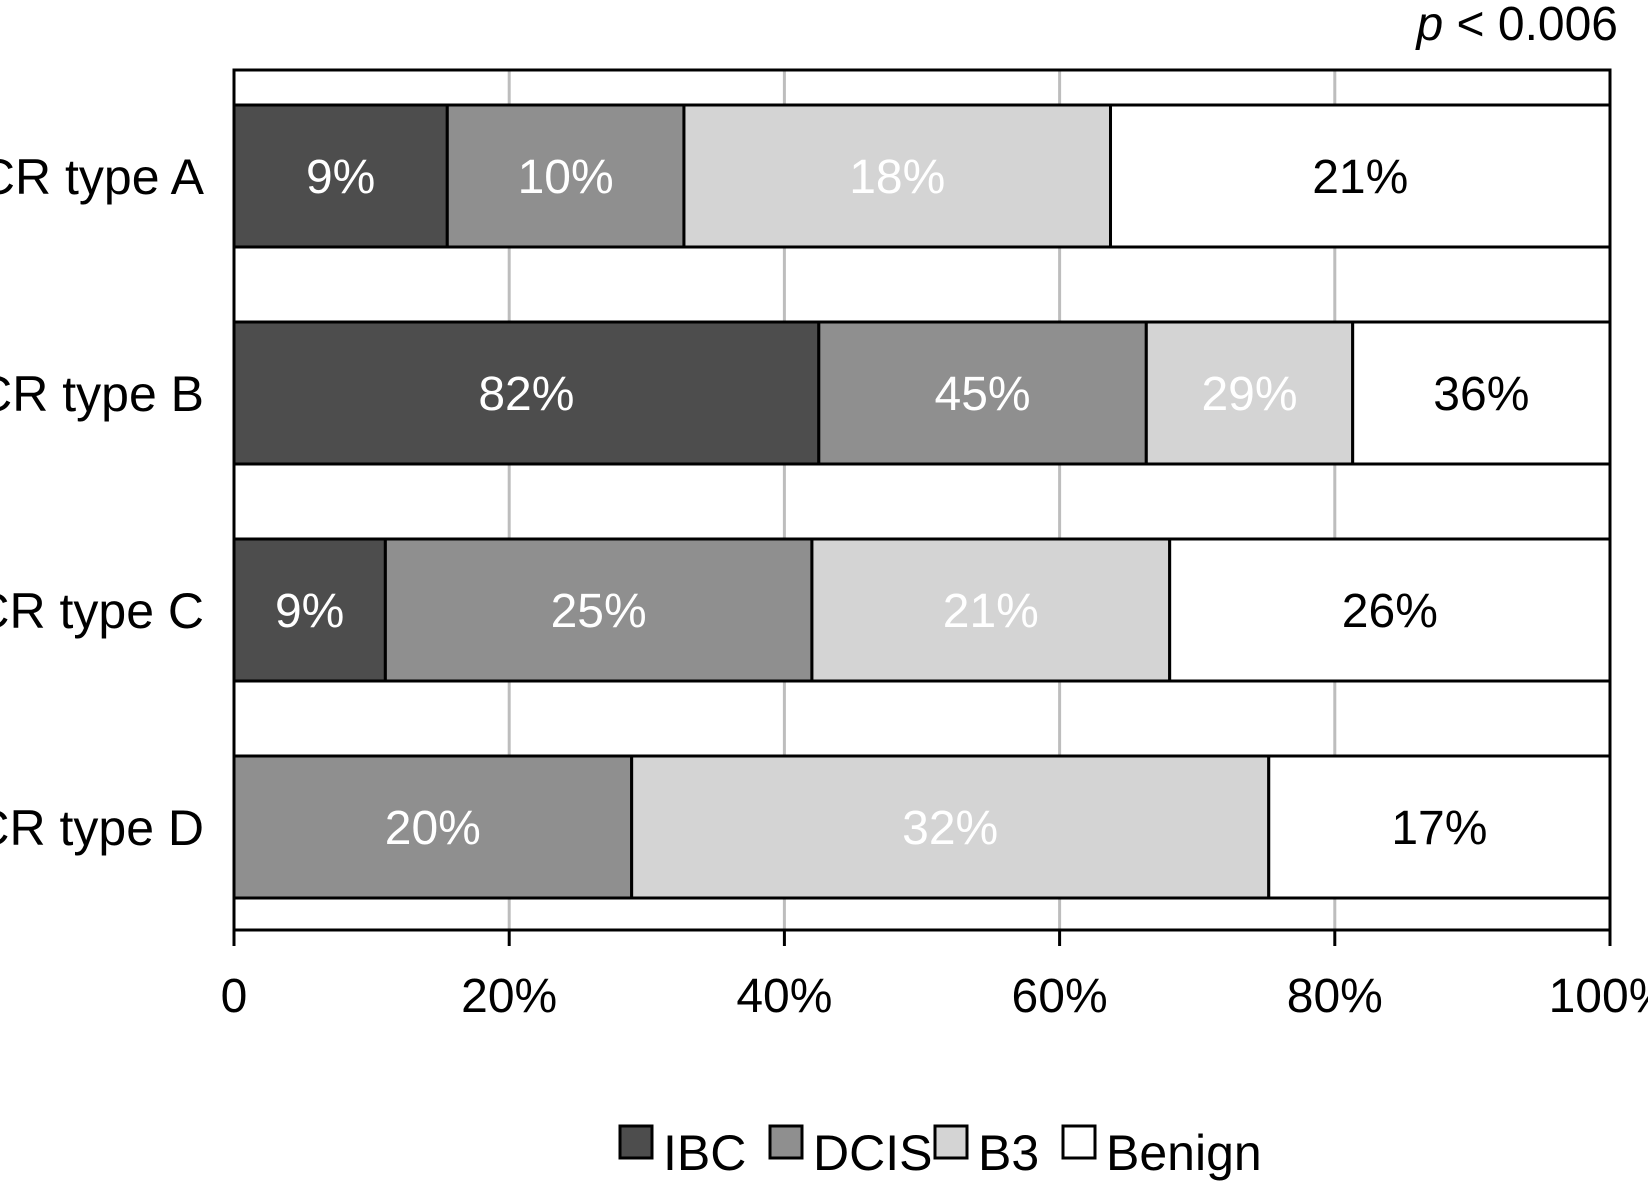  I want to click on legend-label: IBC, so click(704, 1153).